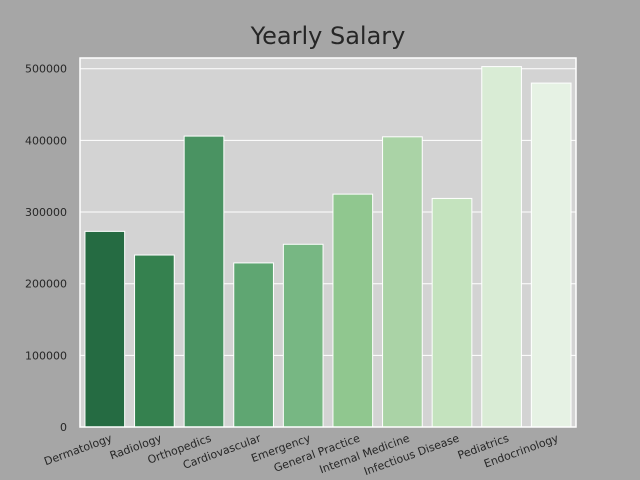  What do you see at coordinates (154, 341) in the screenshot?
I see `bar-radiology` at bounding box center [154, 341].